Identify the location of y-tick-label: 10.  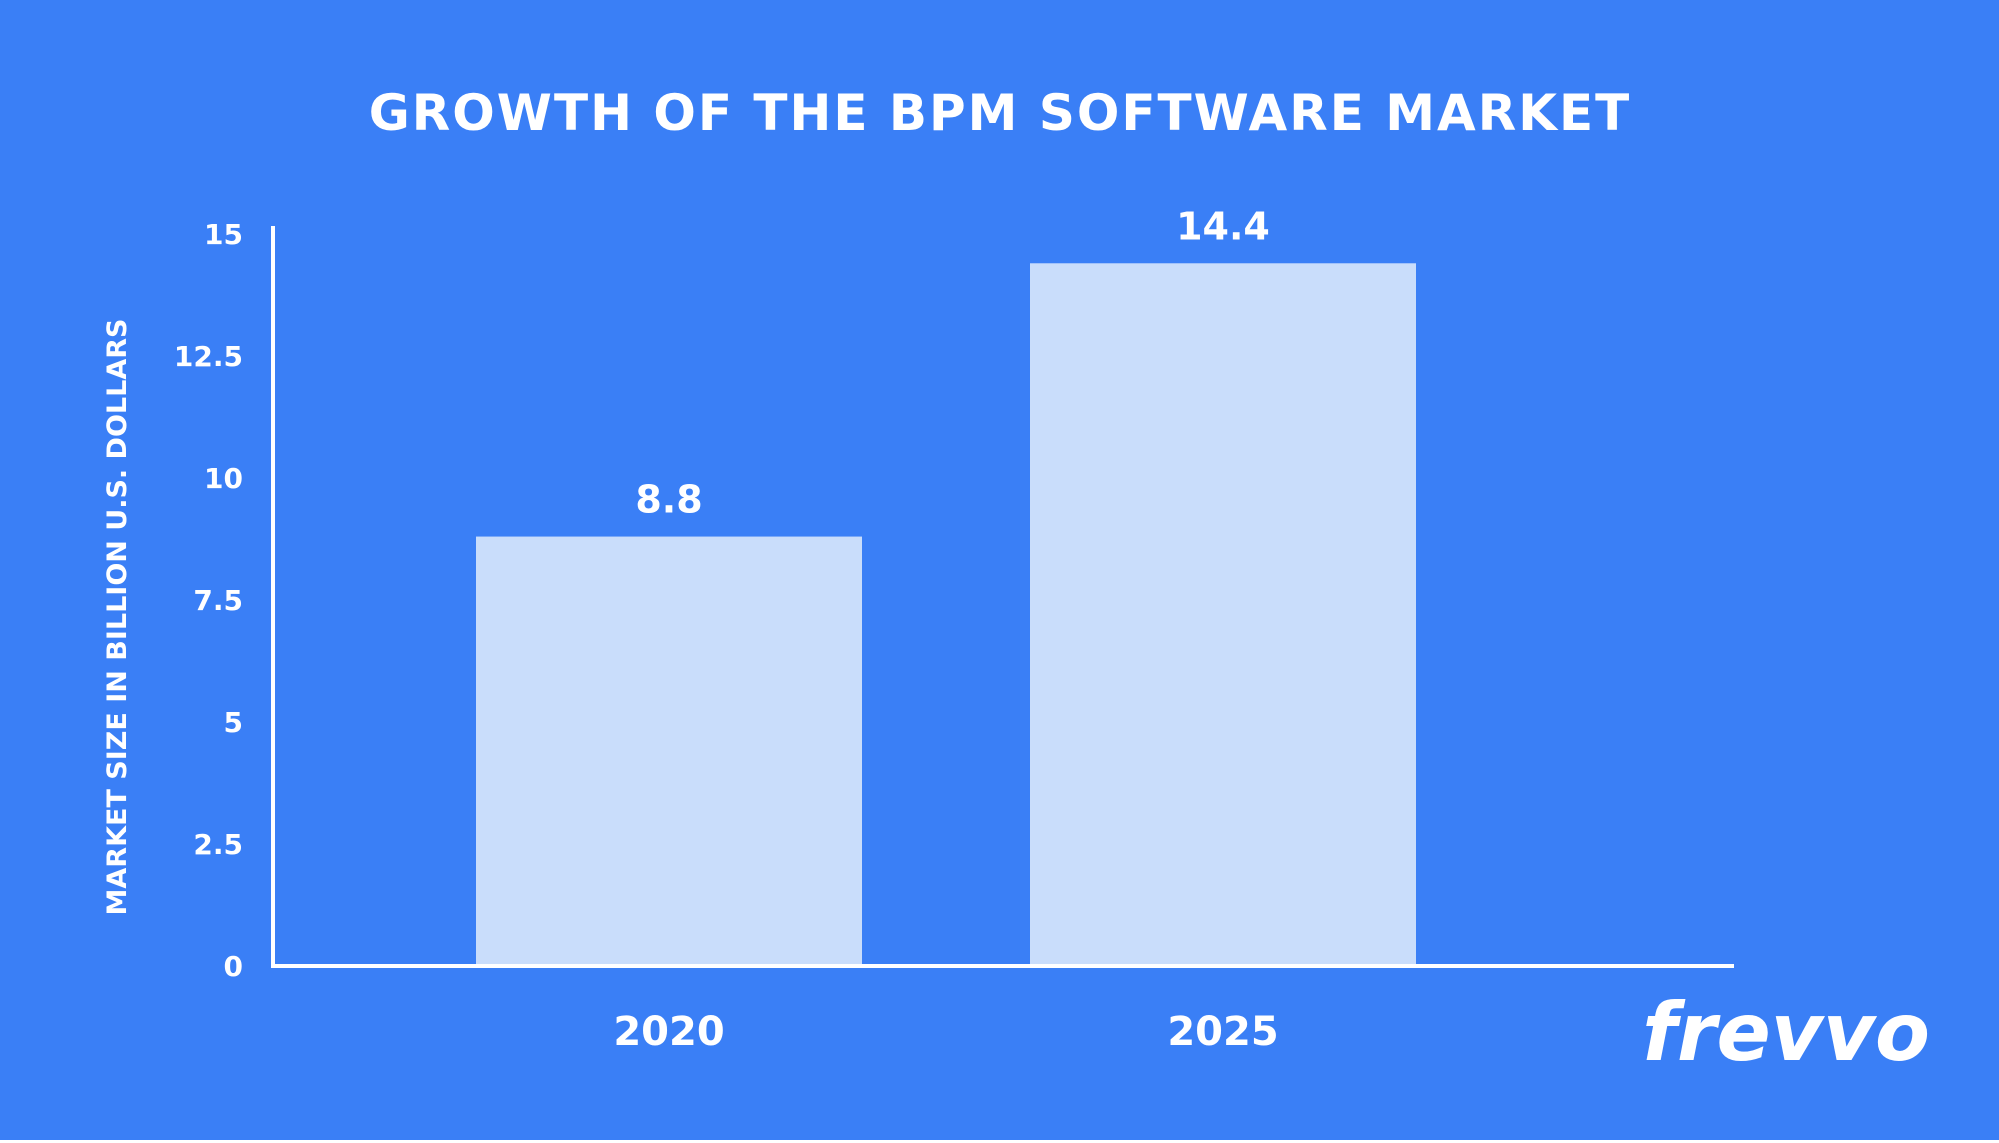
(223, 478).